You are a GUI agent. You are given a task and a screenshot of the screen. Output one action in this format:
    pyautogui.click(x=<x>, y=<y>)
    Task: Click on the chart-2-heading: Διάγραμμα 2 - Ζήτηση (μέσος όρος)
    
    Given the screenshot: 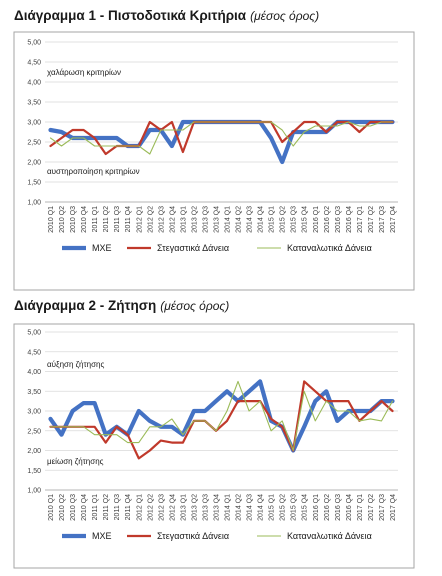 What is the action you would take?
    pyautogui.click(x=121, y=305)
    